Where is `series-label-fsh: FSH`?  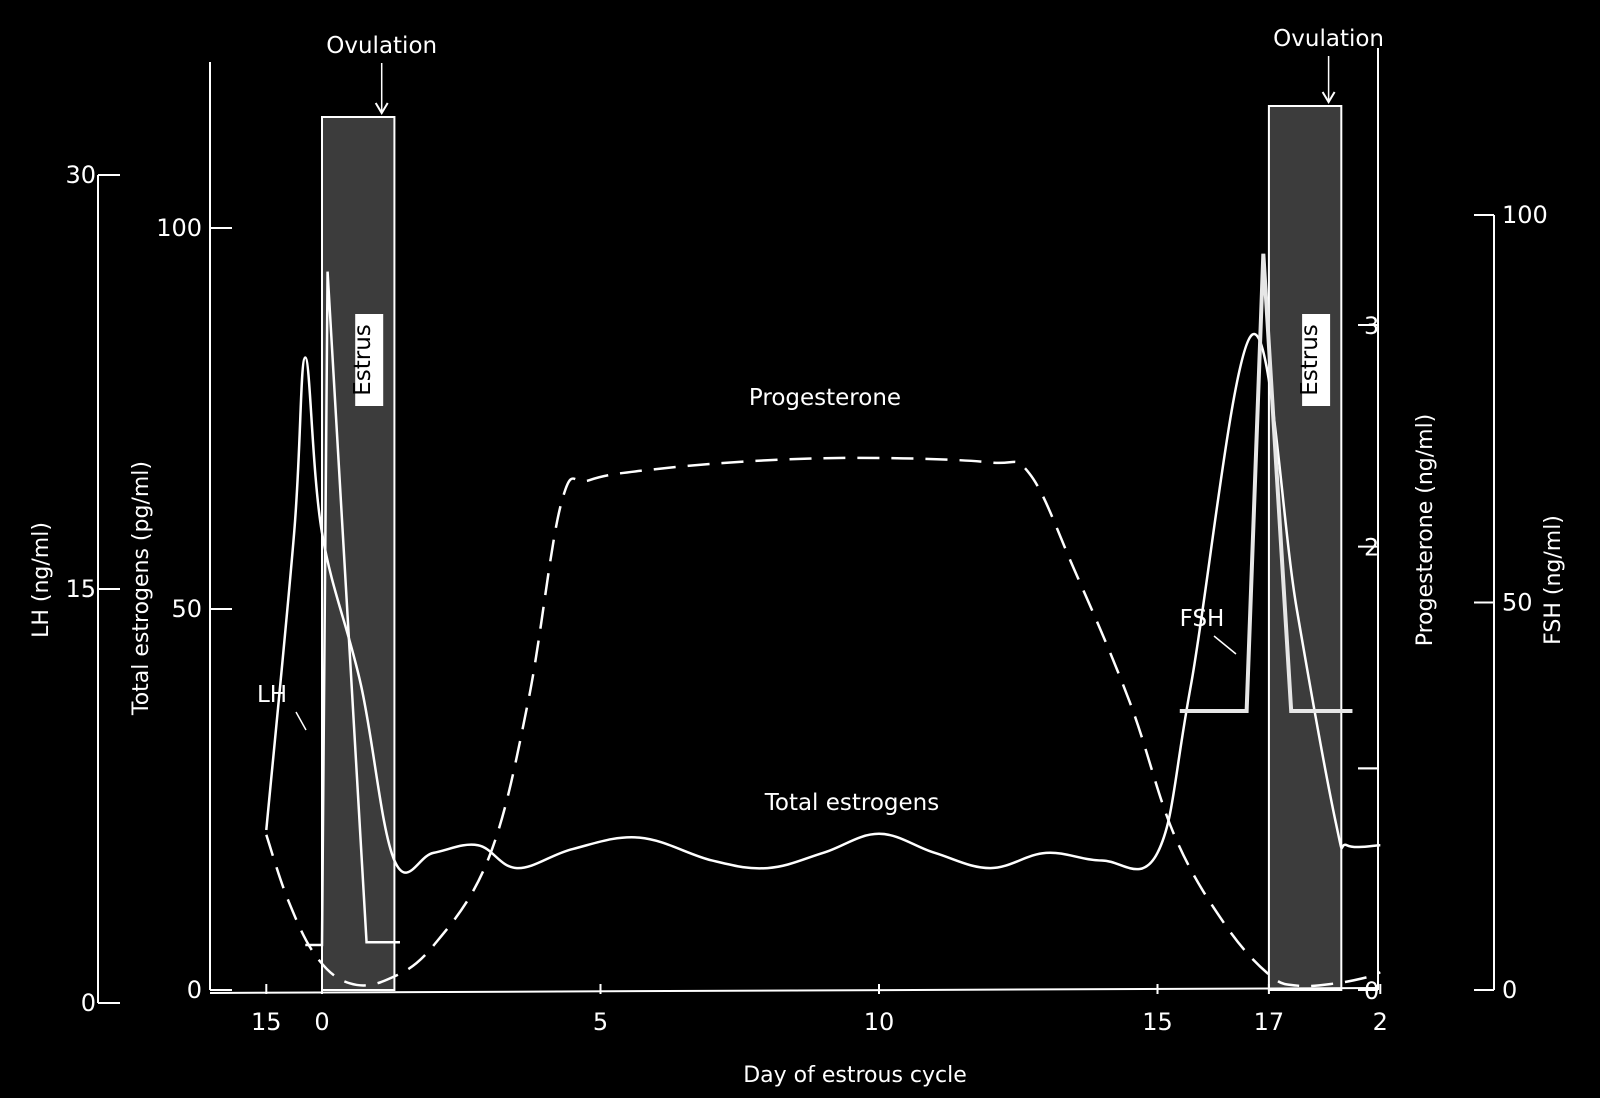 series-label-fsh: FSH is located at coordinates (1202, 619).